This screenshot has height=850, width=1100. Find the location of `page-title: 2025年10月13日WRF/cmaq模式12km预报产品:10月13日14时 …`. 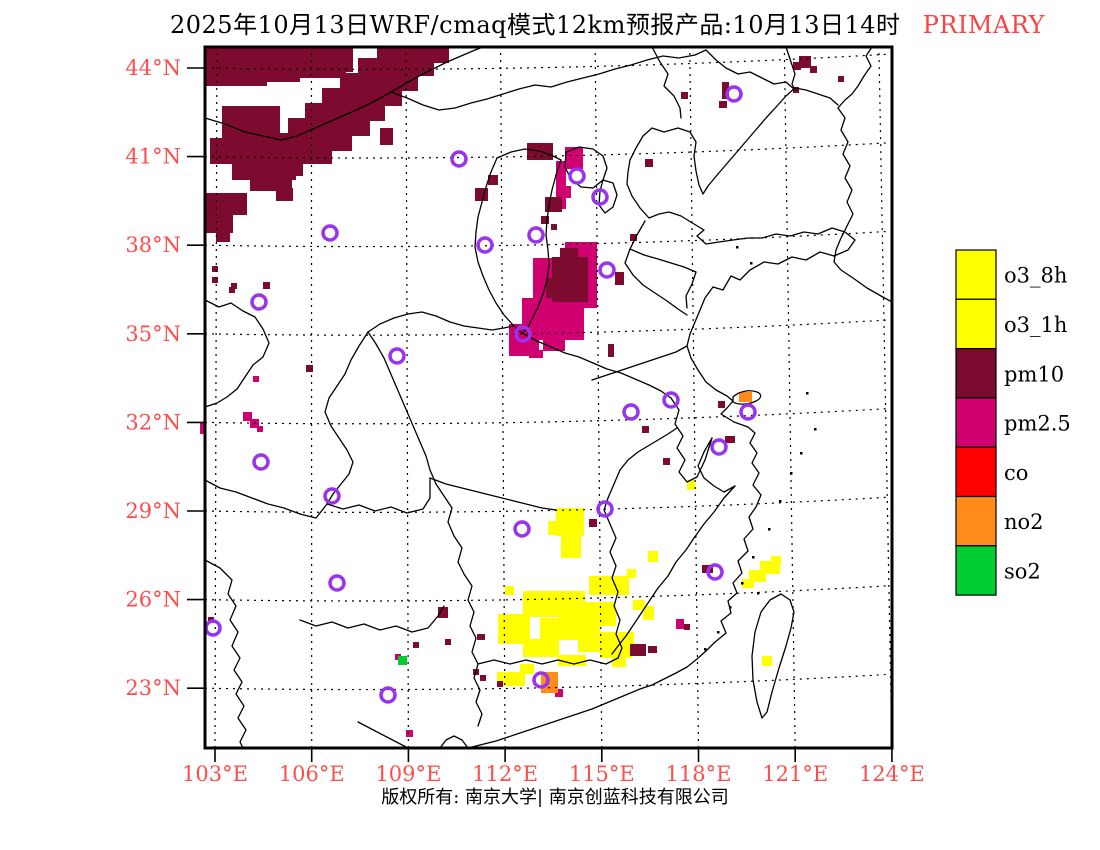

page-title: 2025年10月13日WRF/cmaq模式12km预报产品:10月13日14时 … is located at coordinates (608, 25).